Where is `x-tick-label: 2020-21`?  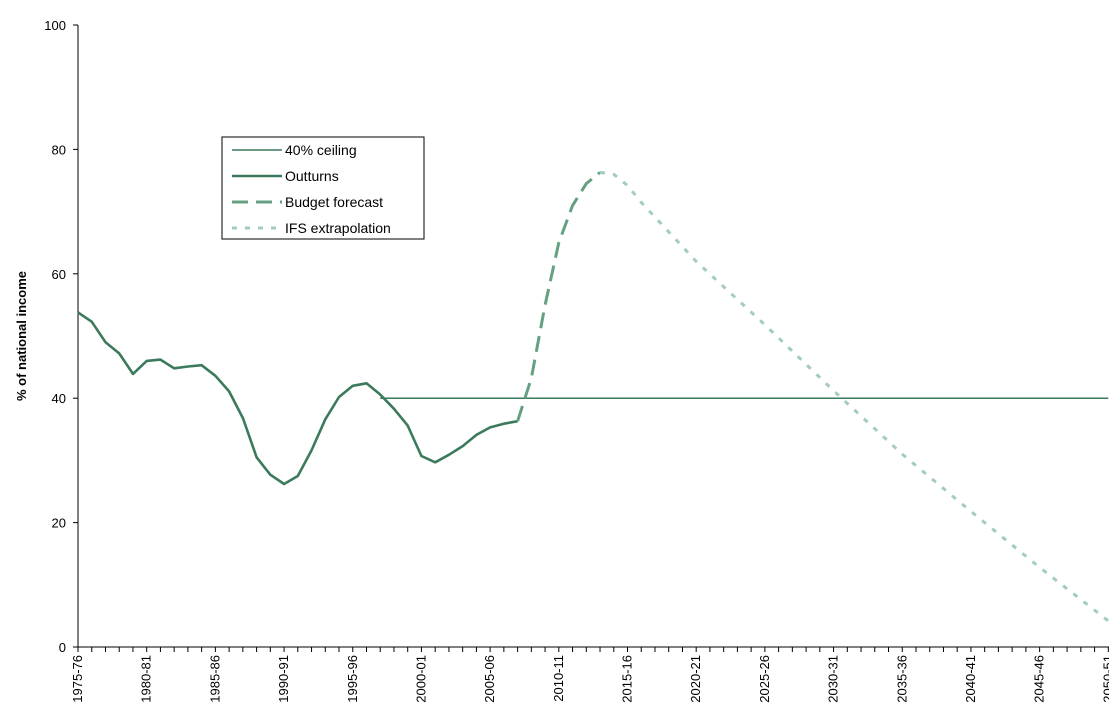 x-tick-label: 2020-21 is located at coordinates (695, 679).